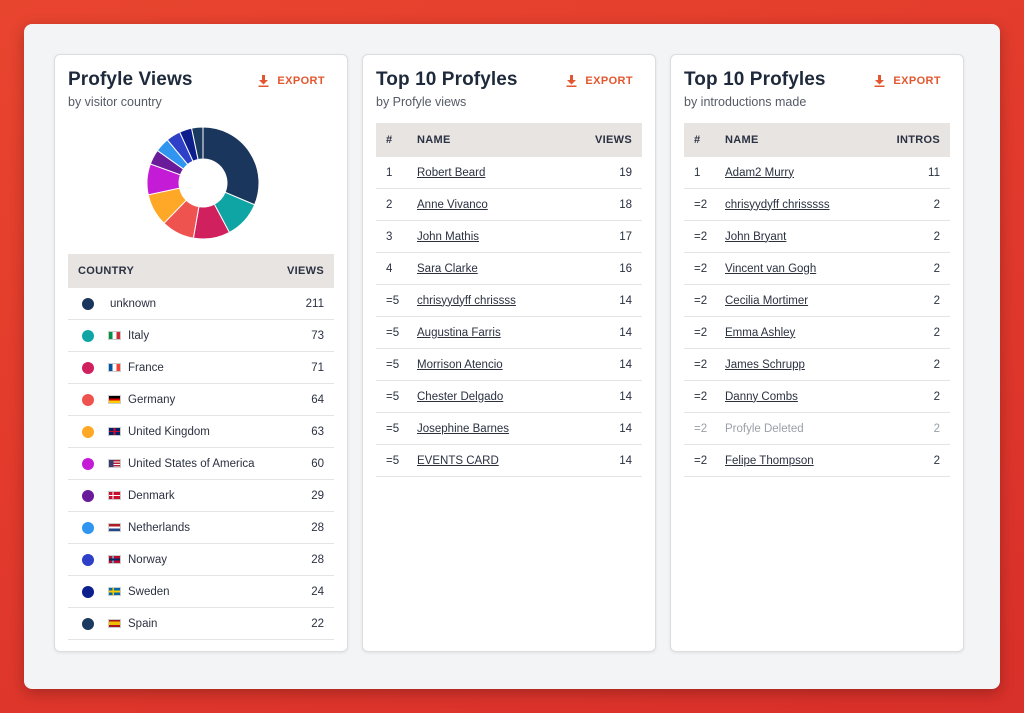 The image size is (1024, 713). What do you see at coordinates (448, 236) in the screenshot?
I see `profile-link: John Mathis` at bounding box center [448, 236].